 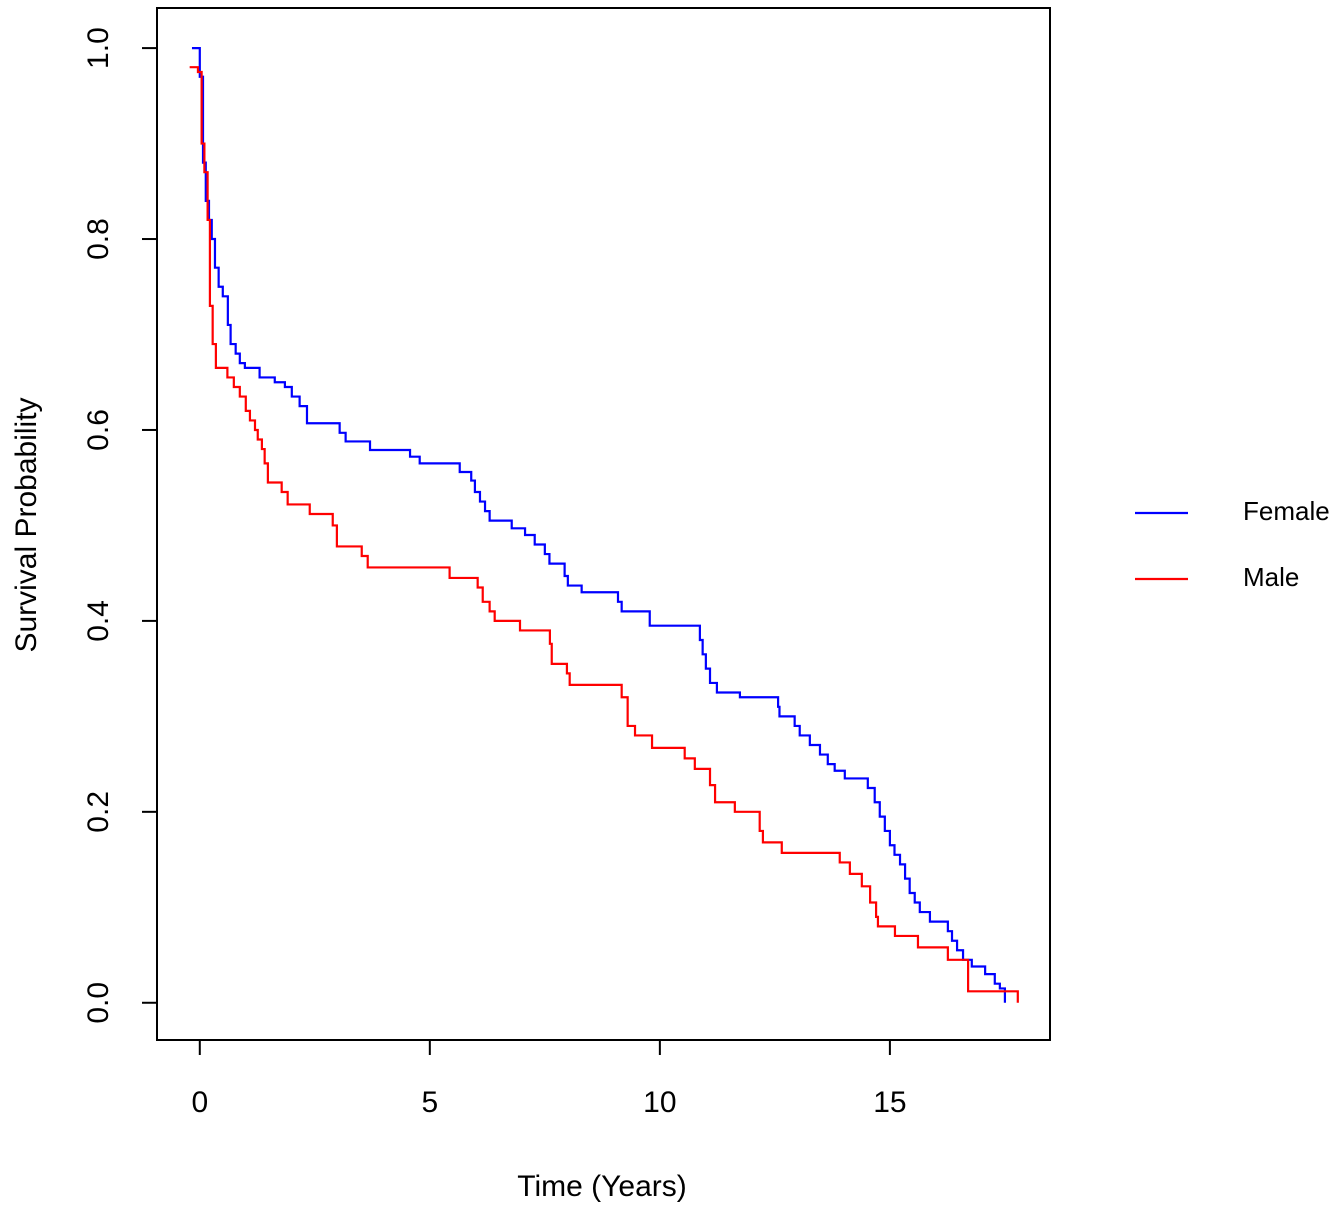 I want to click on x-tick-label: 15, so click(x=889, y=1102).